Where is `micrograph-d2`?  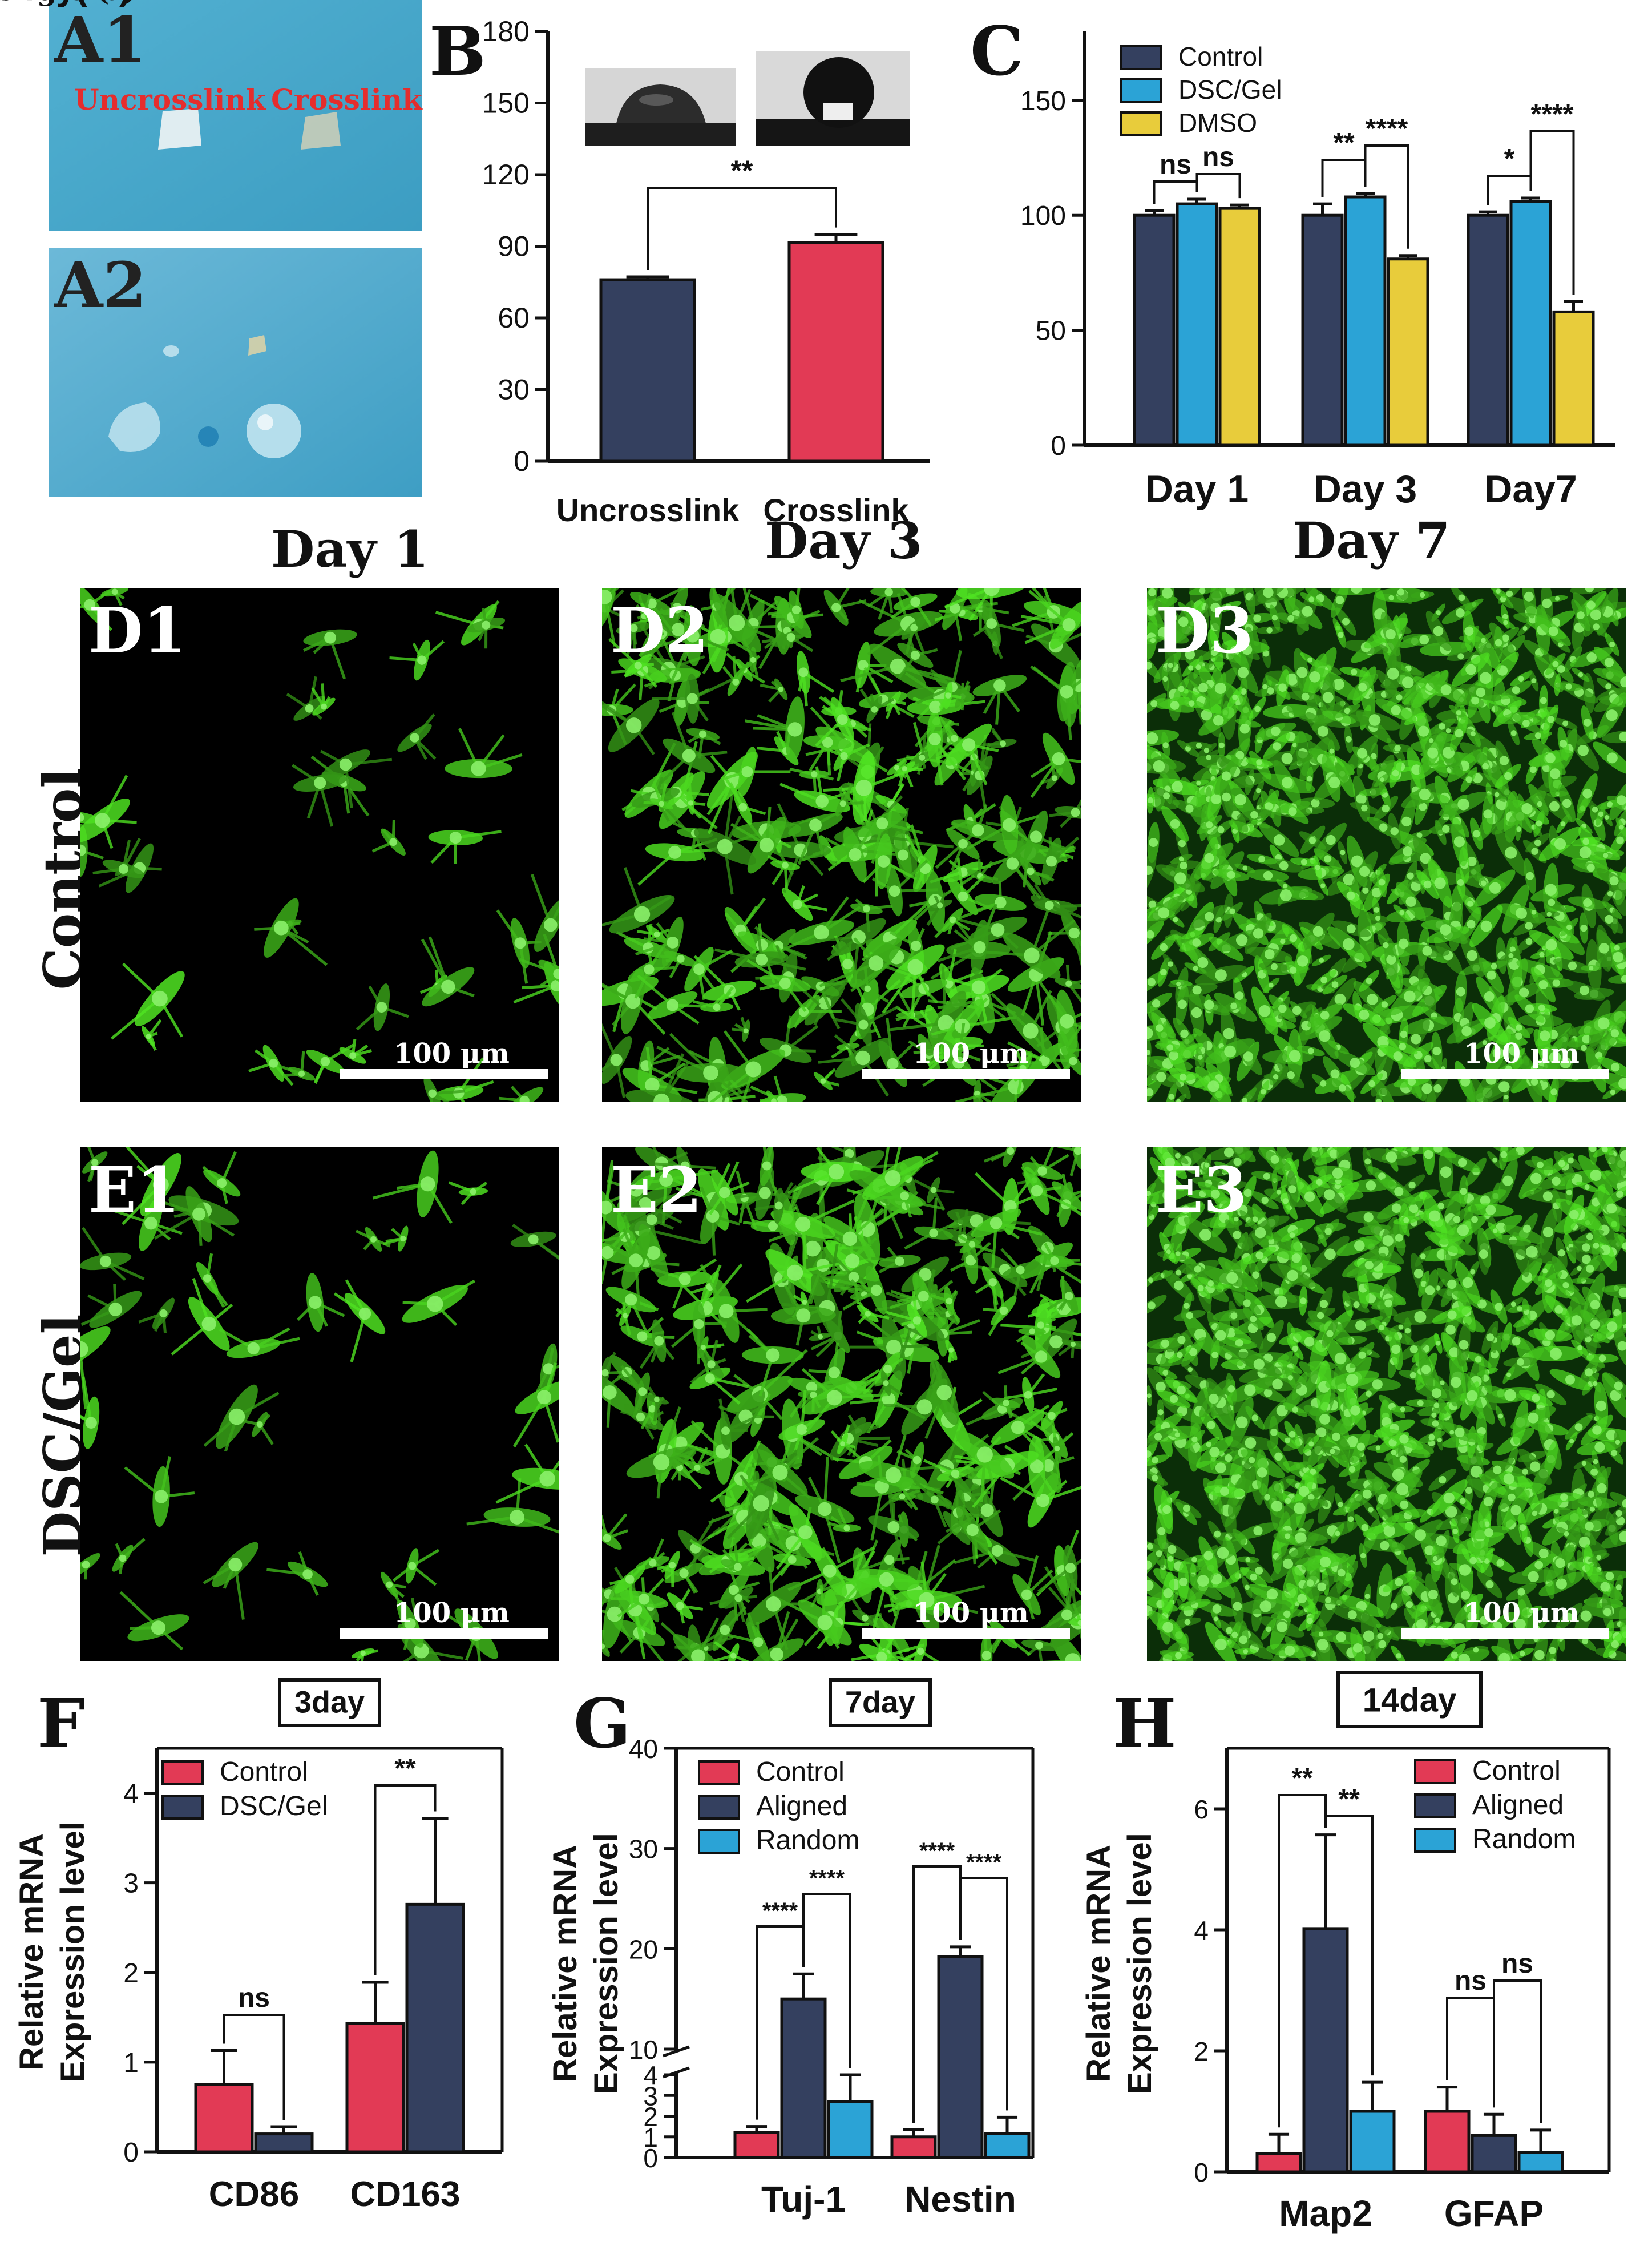 micrograph-d2 is located at coordinates (841, 845).